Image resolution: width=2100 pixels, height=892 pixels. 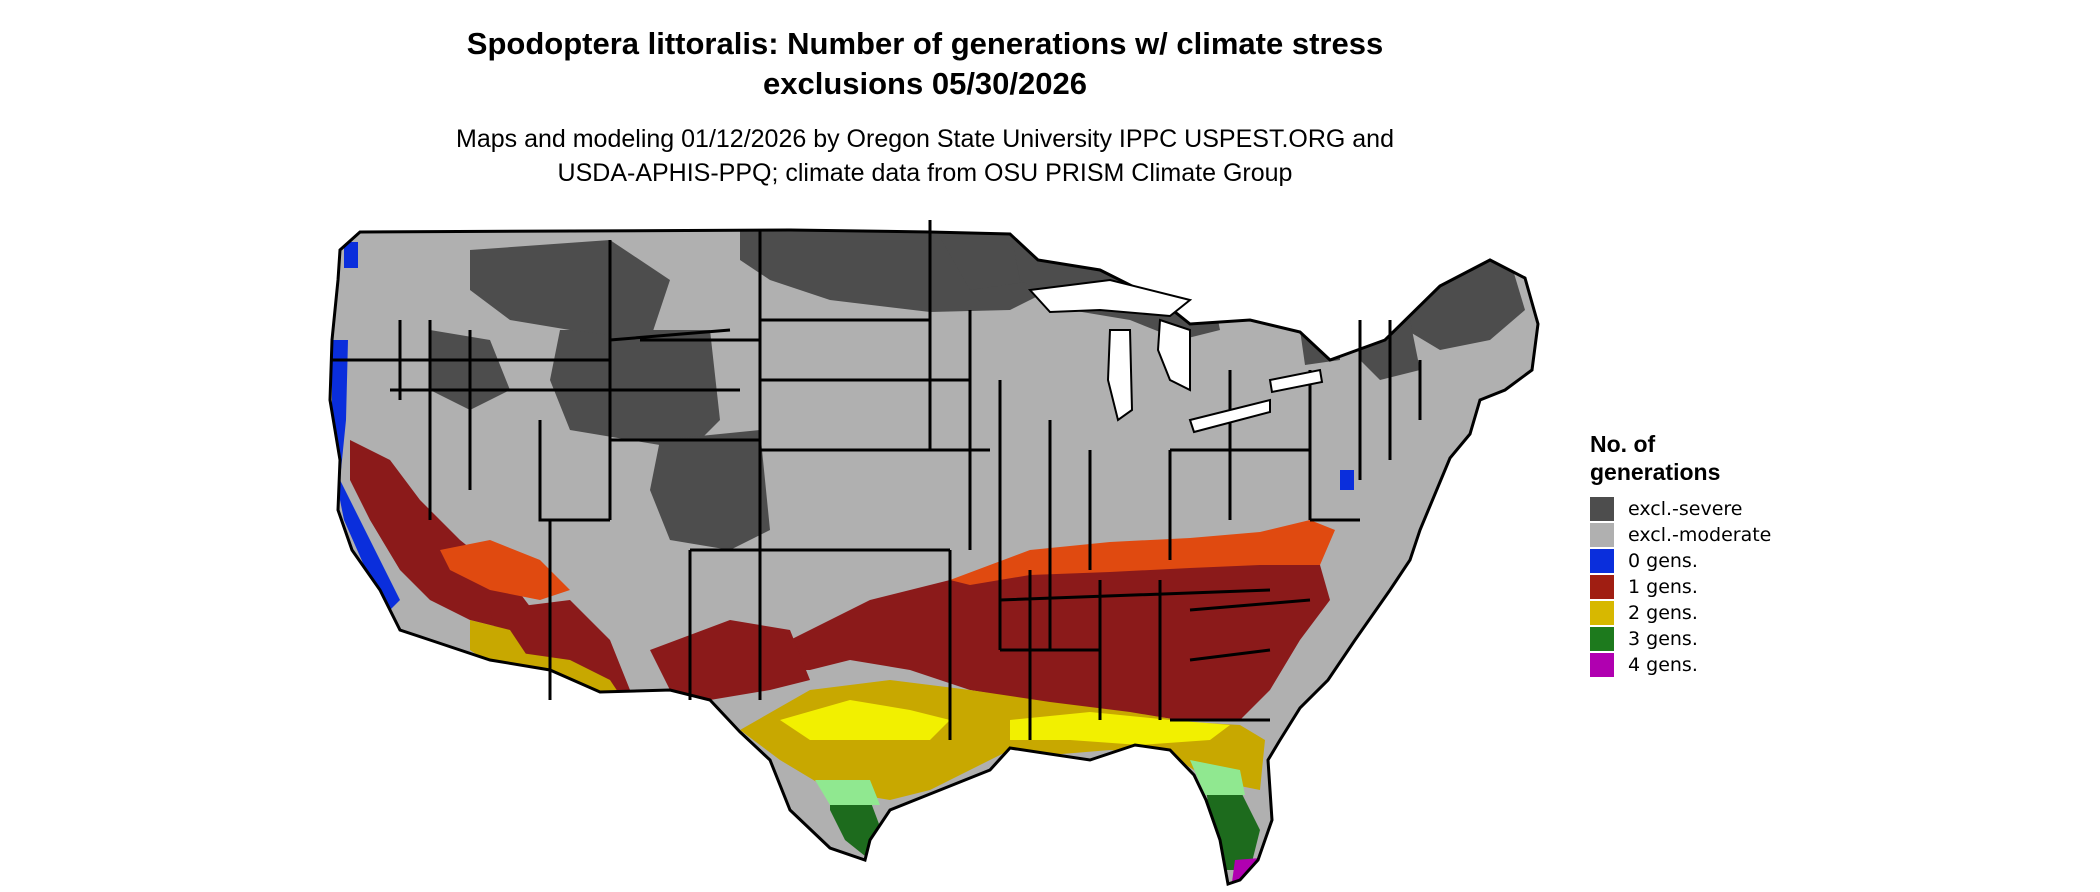 I want to click on border-northeast, so click(x=1296, y=421).